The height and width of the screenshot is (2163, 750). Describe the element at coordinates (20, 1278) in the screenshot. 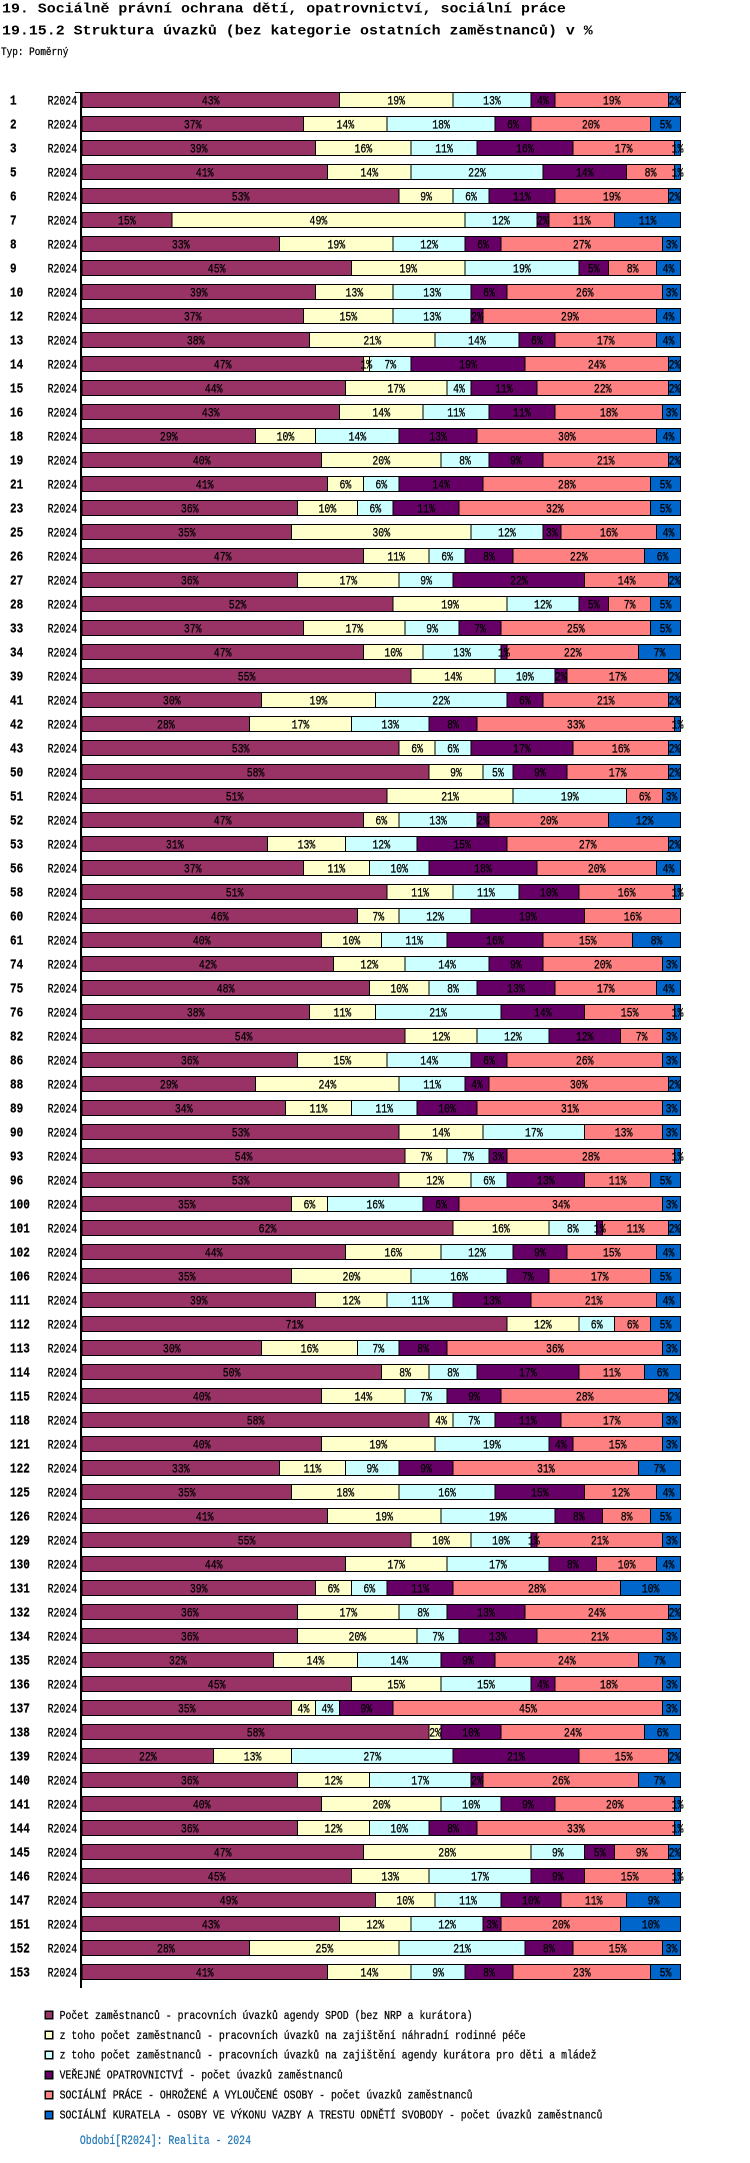

I see `svg-text: 106` at that location.